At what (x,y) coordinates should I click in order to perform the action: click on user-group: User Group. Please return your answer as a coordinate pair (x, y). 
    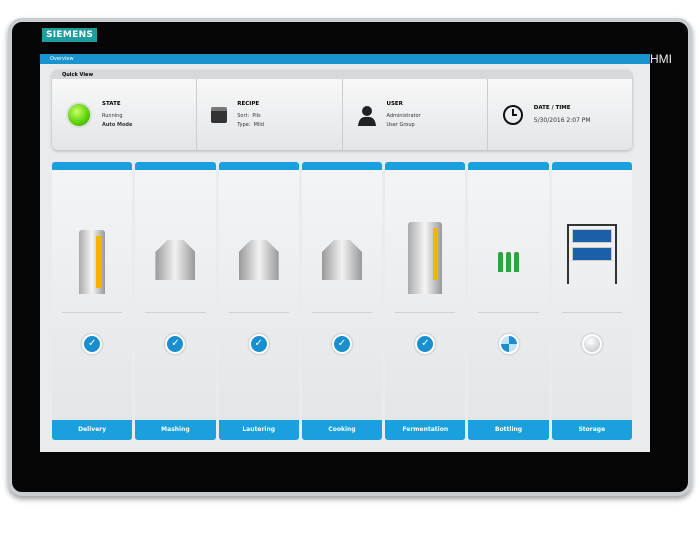
    Looking at the image, I should click on (400, 125).